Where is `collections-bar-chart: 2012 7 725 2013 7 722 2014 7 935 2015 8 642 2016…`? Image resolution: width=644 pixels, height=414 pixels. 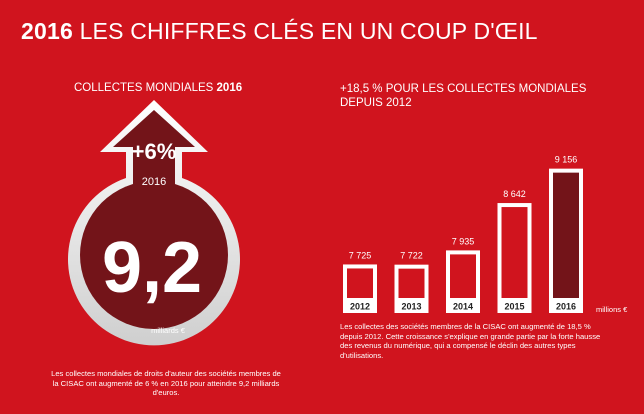
collections-bar-chart: 2012 7 725 2013 7 722 2014 7 935 2015 8 642 2016… is located at coordinates (463, 234).